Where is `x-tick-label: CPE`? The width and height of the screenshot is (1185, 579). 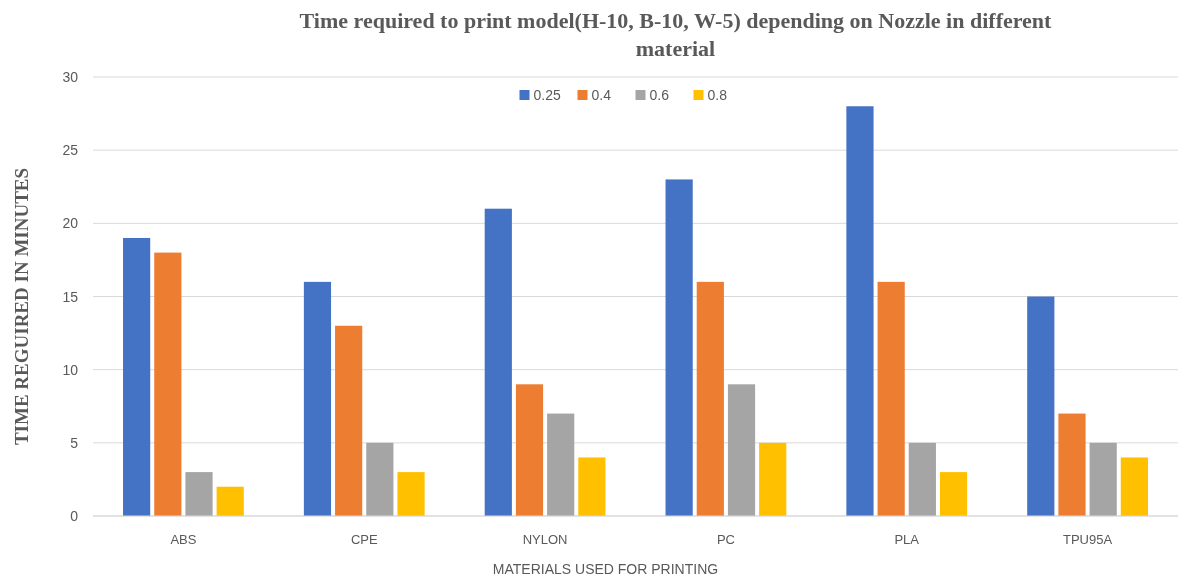
x-tick-label: CPE is located at coordinates (364, 539).